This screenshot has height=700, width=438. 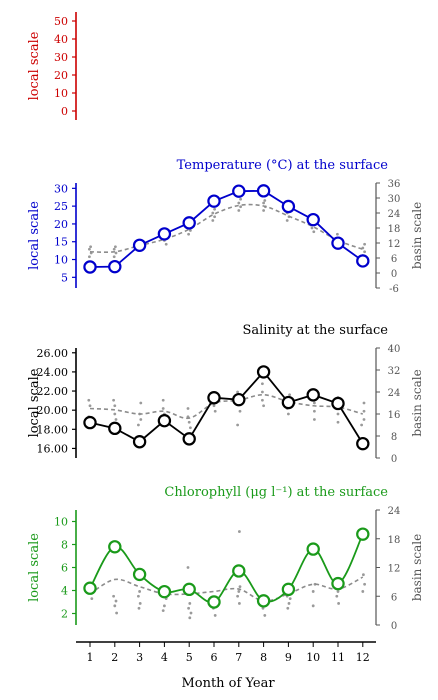 What do you see at coordinates (53, 410) in the screenshot?
I see `left-tick-label: 20.00` at bounding box center [53, 410].